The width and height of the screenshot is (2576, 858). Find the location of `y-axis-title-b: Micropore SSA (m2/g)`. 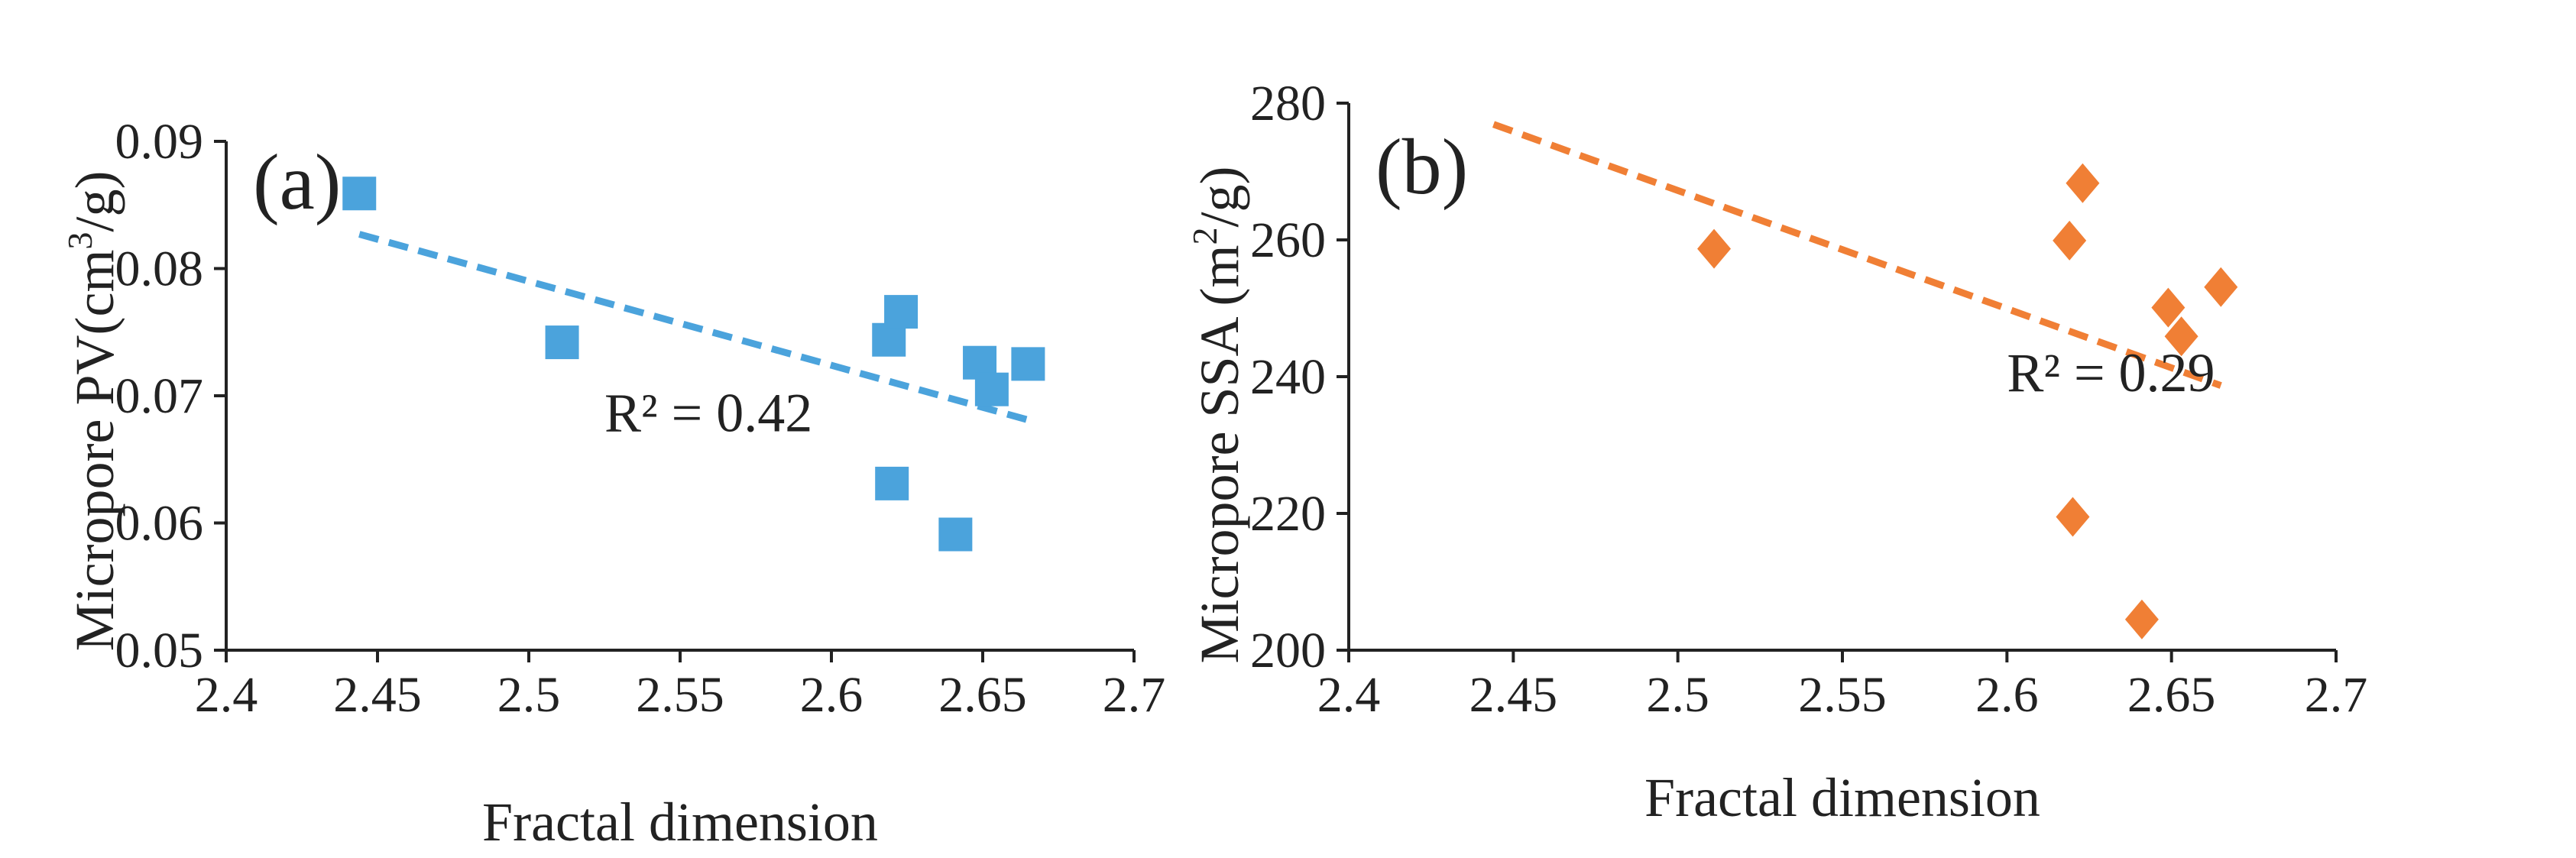

y-axis-title-b: Micropore SSA (m2/g) is located at coordinates (1217, 416).